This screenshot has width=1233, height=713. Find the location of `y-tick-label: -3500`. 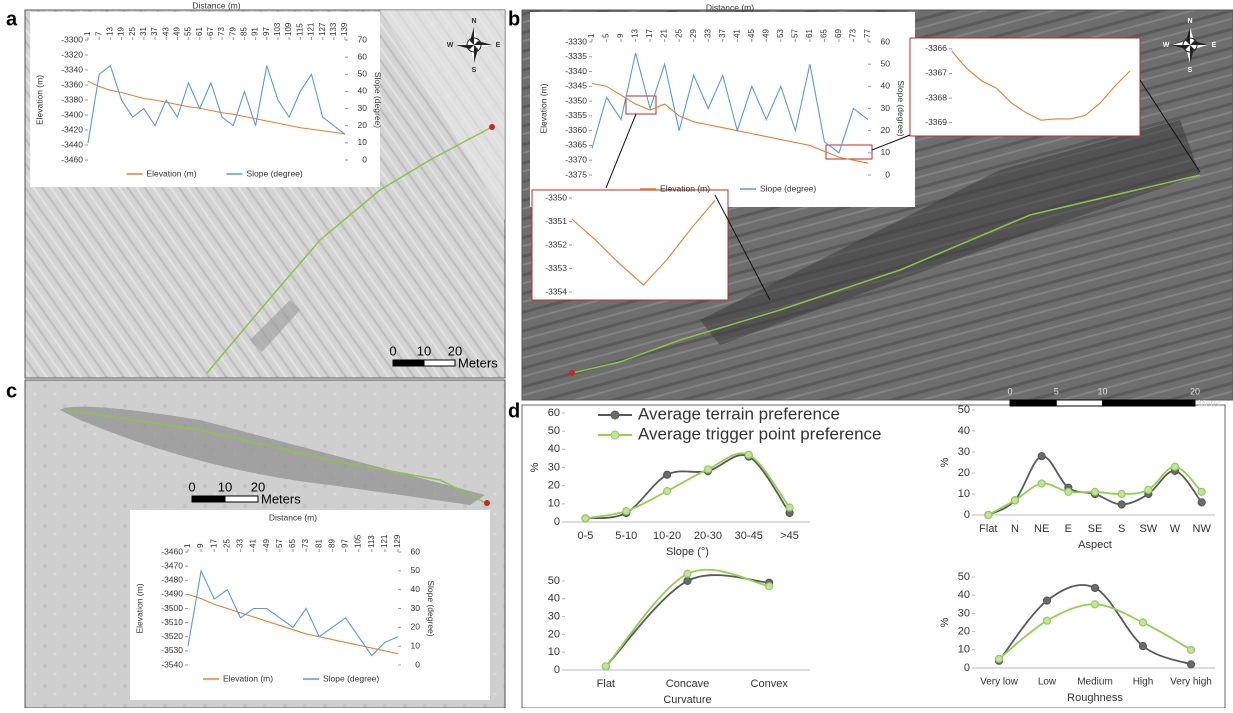

y-tick-label: -3500 is located at coordinates (172, 608).